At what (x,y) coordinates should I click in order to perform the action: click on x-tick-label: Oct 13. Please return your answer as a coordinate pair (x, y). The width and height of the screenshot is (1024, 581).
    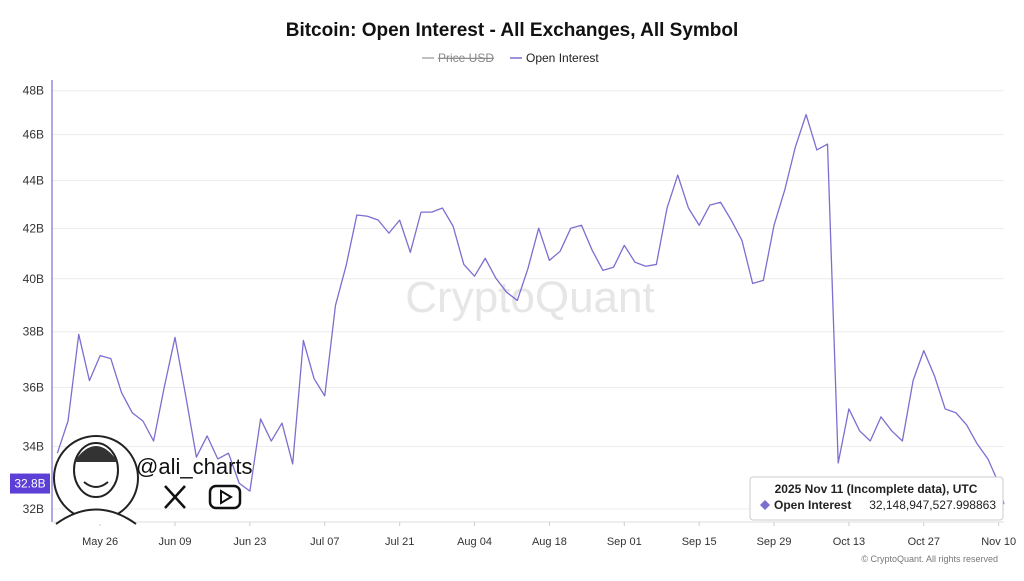
    Looking at the image, I should click on (849, 542).